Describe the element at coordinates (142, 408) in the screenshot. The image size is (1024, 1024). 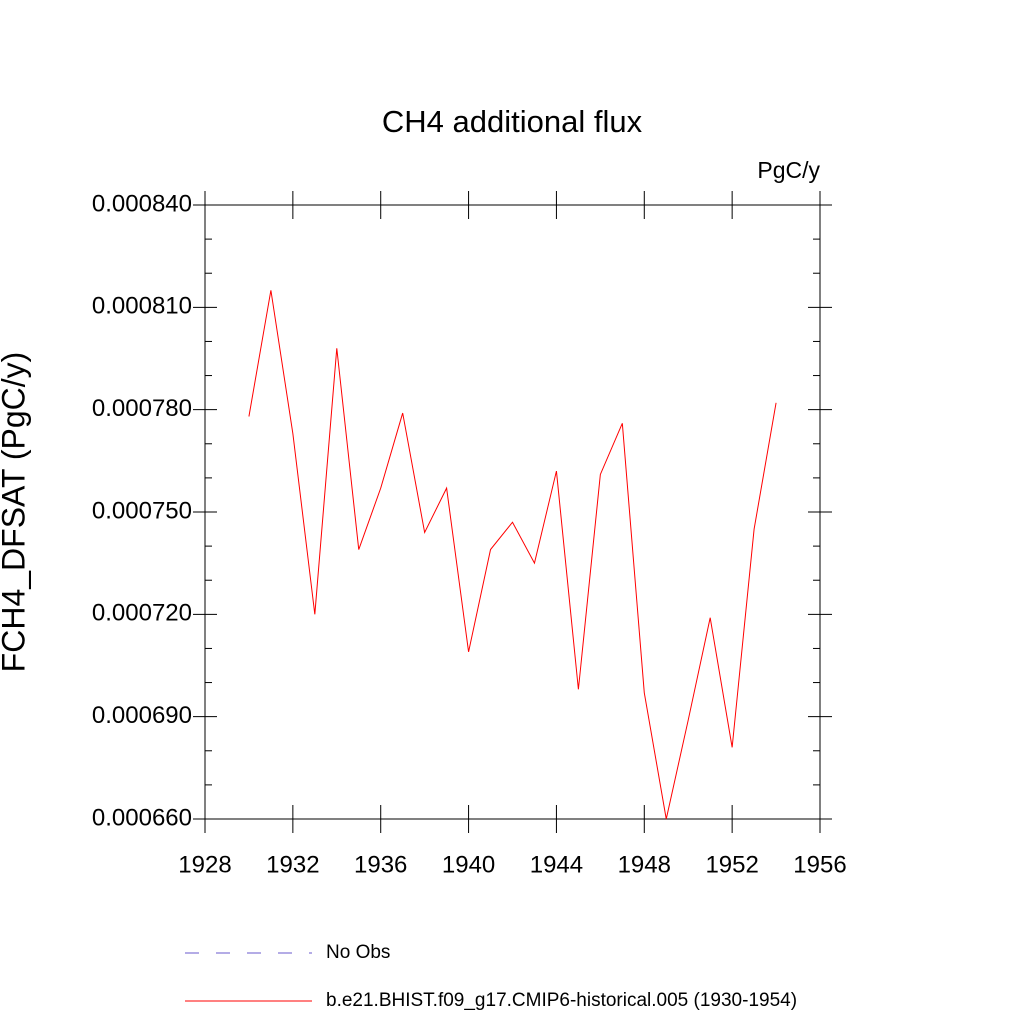
I see `y-tick-label: 0.000780` at that location.